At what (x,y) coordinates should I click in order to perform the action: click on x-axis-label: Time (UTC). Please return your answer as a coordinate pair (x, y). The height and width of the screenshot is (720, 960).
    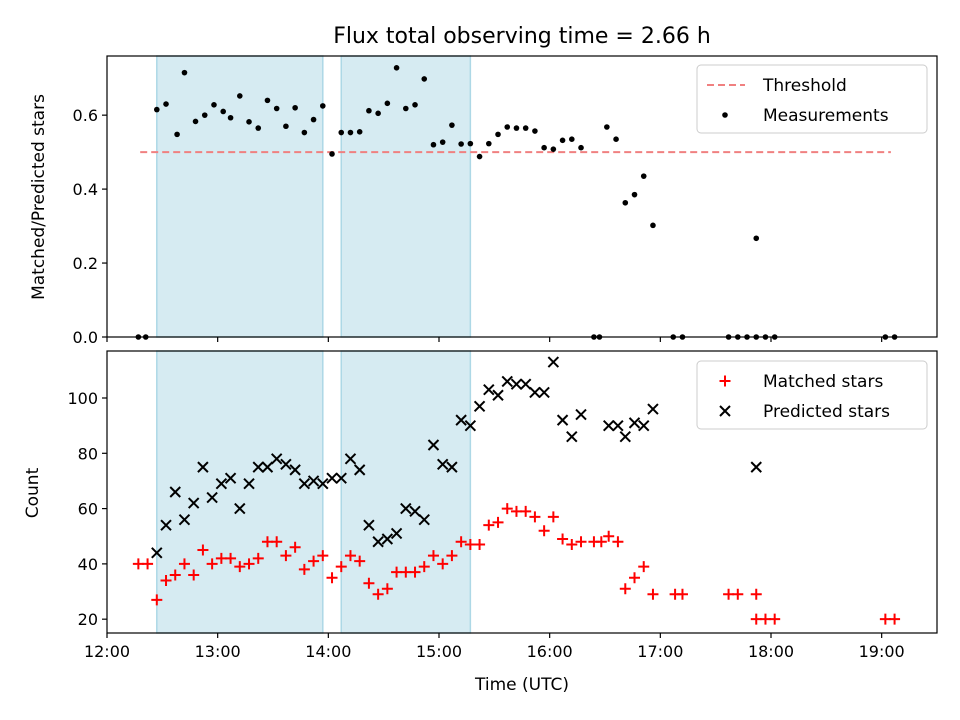
    Looking at the image, I should click on (521, 685).